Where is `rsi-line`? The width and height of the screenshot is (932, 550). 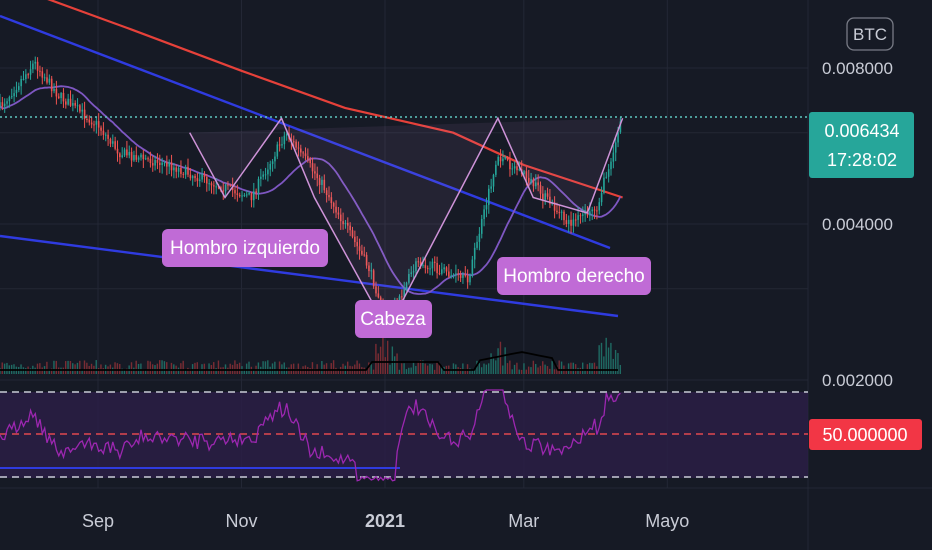
rsi-line is located at coordinates (310, 435).